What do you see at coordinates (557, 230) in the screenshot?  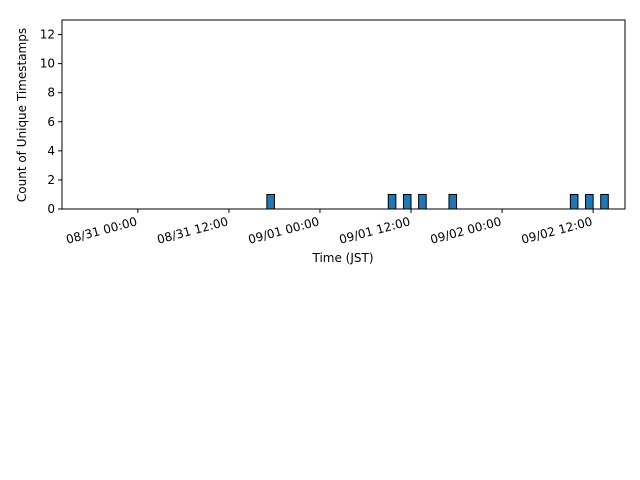 I see `x-tick-label: 09/02 12:00` at bounding box center [557, 230].